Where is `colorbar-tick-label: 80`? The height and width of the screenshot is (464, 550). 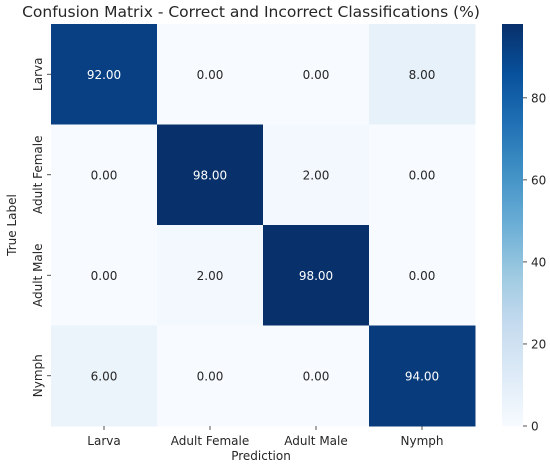 colorbar-tick-label: 80 is located at coordinates (538, 98).